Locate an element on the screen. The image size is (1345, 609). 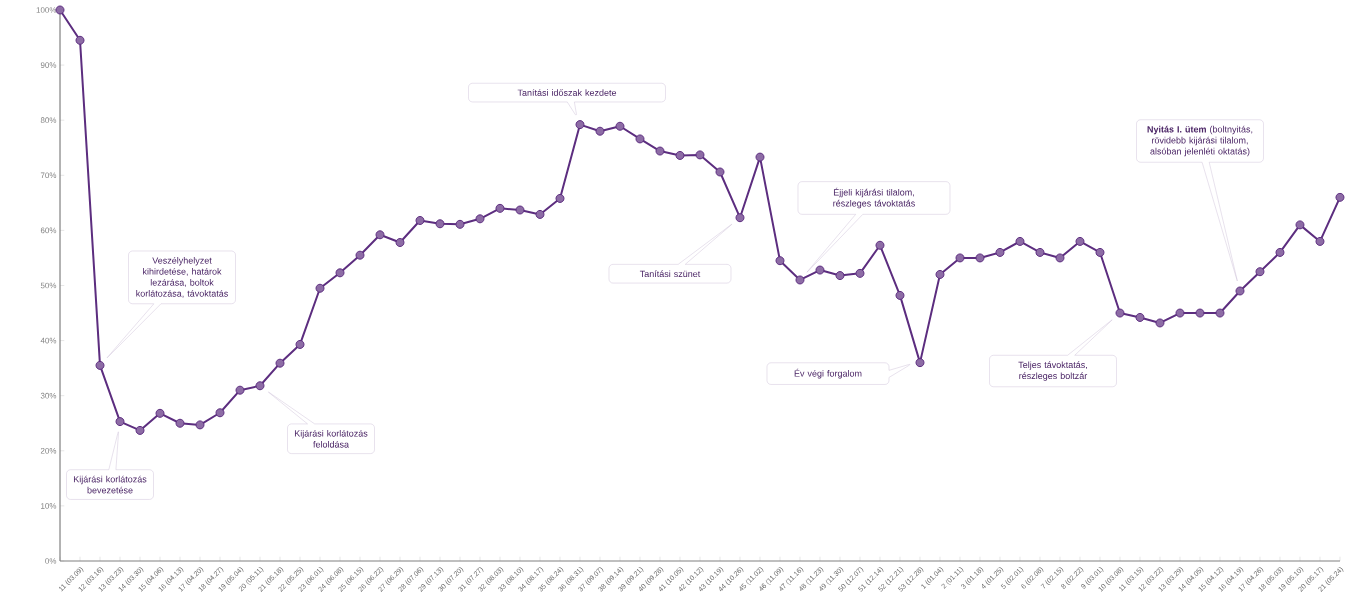
annotation: Év végi forgalom is located at coordinates (828, 373).